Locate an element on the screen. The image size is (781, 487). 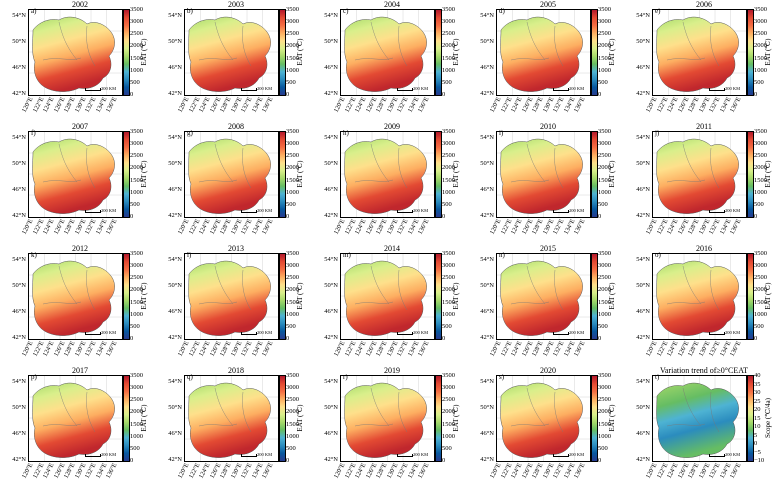
panel-letter: q) is located at coordinates (190, 377).